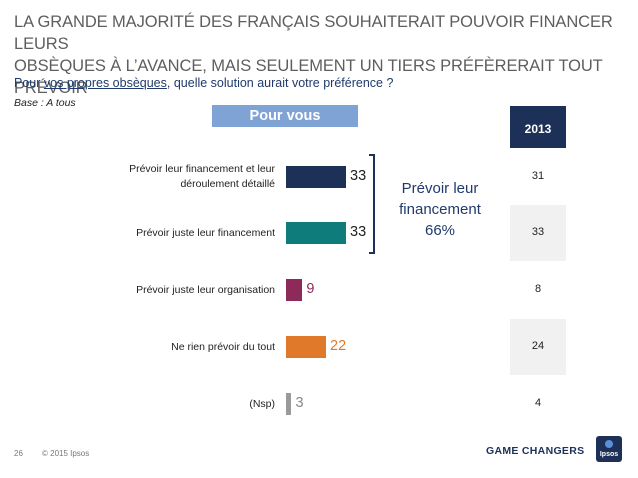 This screenshot has width=638, height=478. I want to click on comparison-value: 31, so click(538, 176).